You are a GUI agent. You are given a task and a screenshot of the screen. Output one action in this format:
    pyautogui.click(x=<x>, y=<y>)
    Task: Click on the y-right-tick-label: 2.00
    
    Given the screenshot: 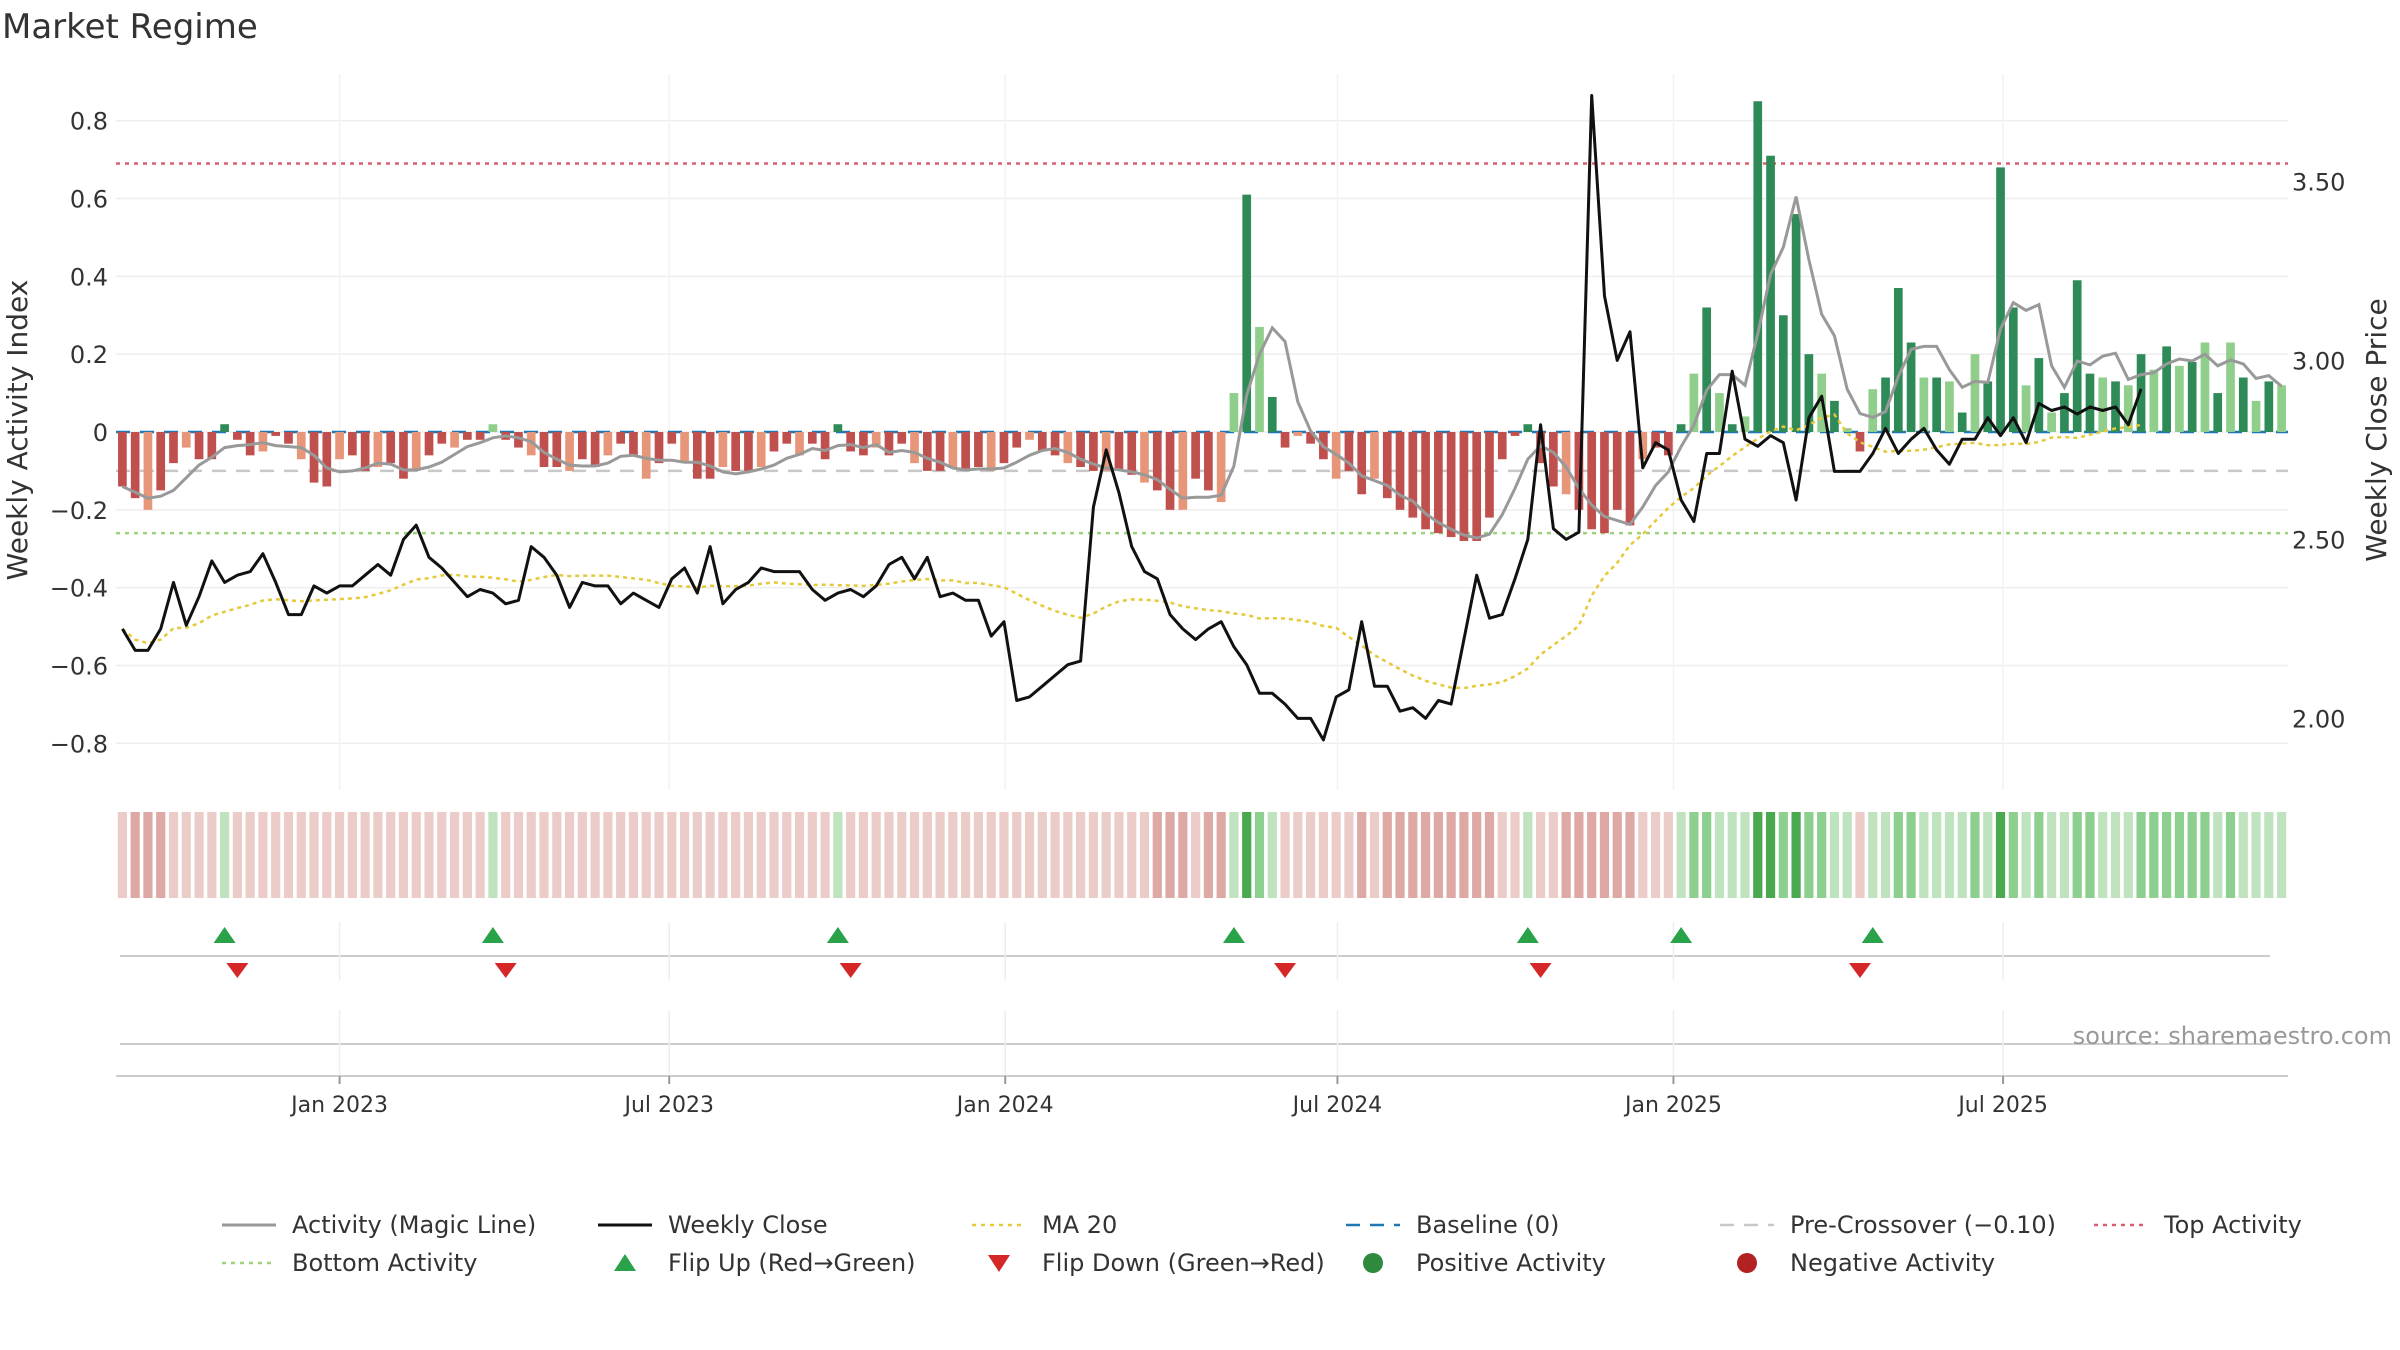 What is the action you would take?
    pyautogui.click(x=2318, y=719)
    